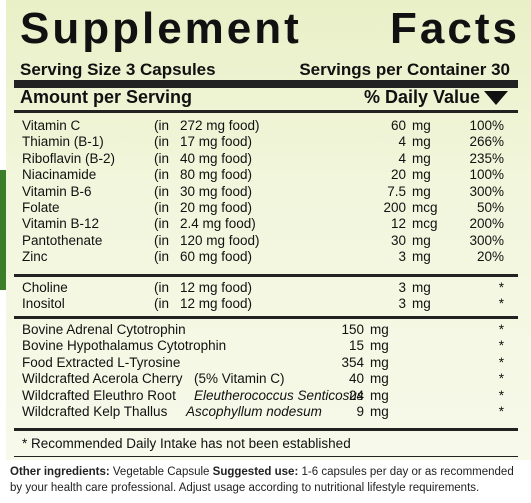  What do you see at coordinates (267, 330) in the screenshot?
I see `extract-row: Bovine Adrenal Cytotrophin 150 mg *` at bounding box center [267, 330].